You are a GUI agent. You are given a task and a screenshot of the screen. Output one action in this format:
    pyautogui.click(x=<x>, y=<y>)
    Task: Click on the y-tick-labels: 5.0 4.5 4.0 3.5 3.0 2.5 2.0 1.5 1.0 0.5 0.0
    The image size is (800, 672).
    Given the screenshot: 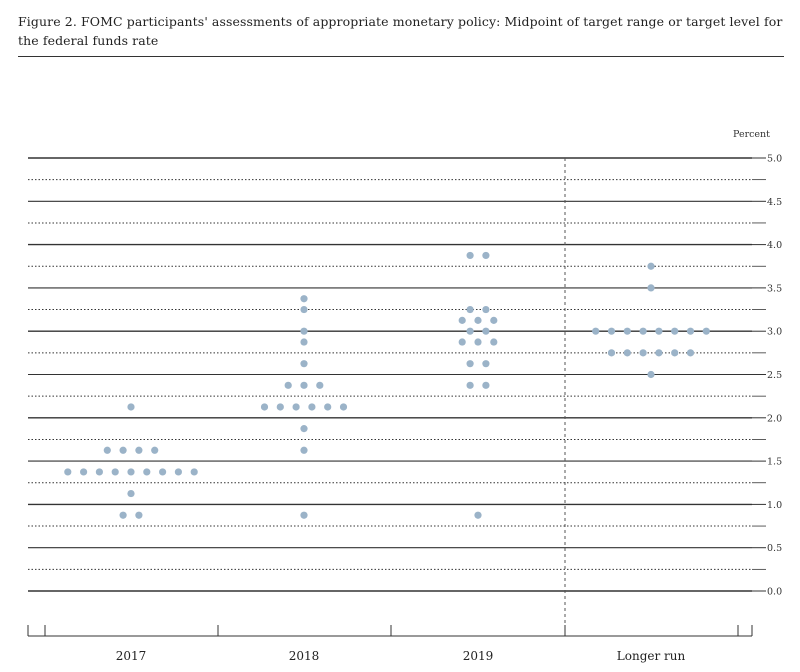 What is the action you would take?
    pyautogui.click(x=774, y=376)
    